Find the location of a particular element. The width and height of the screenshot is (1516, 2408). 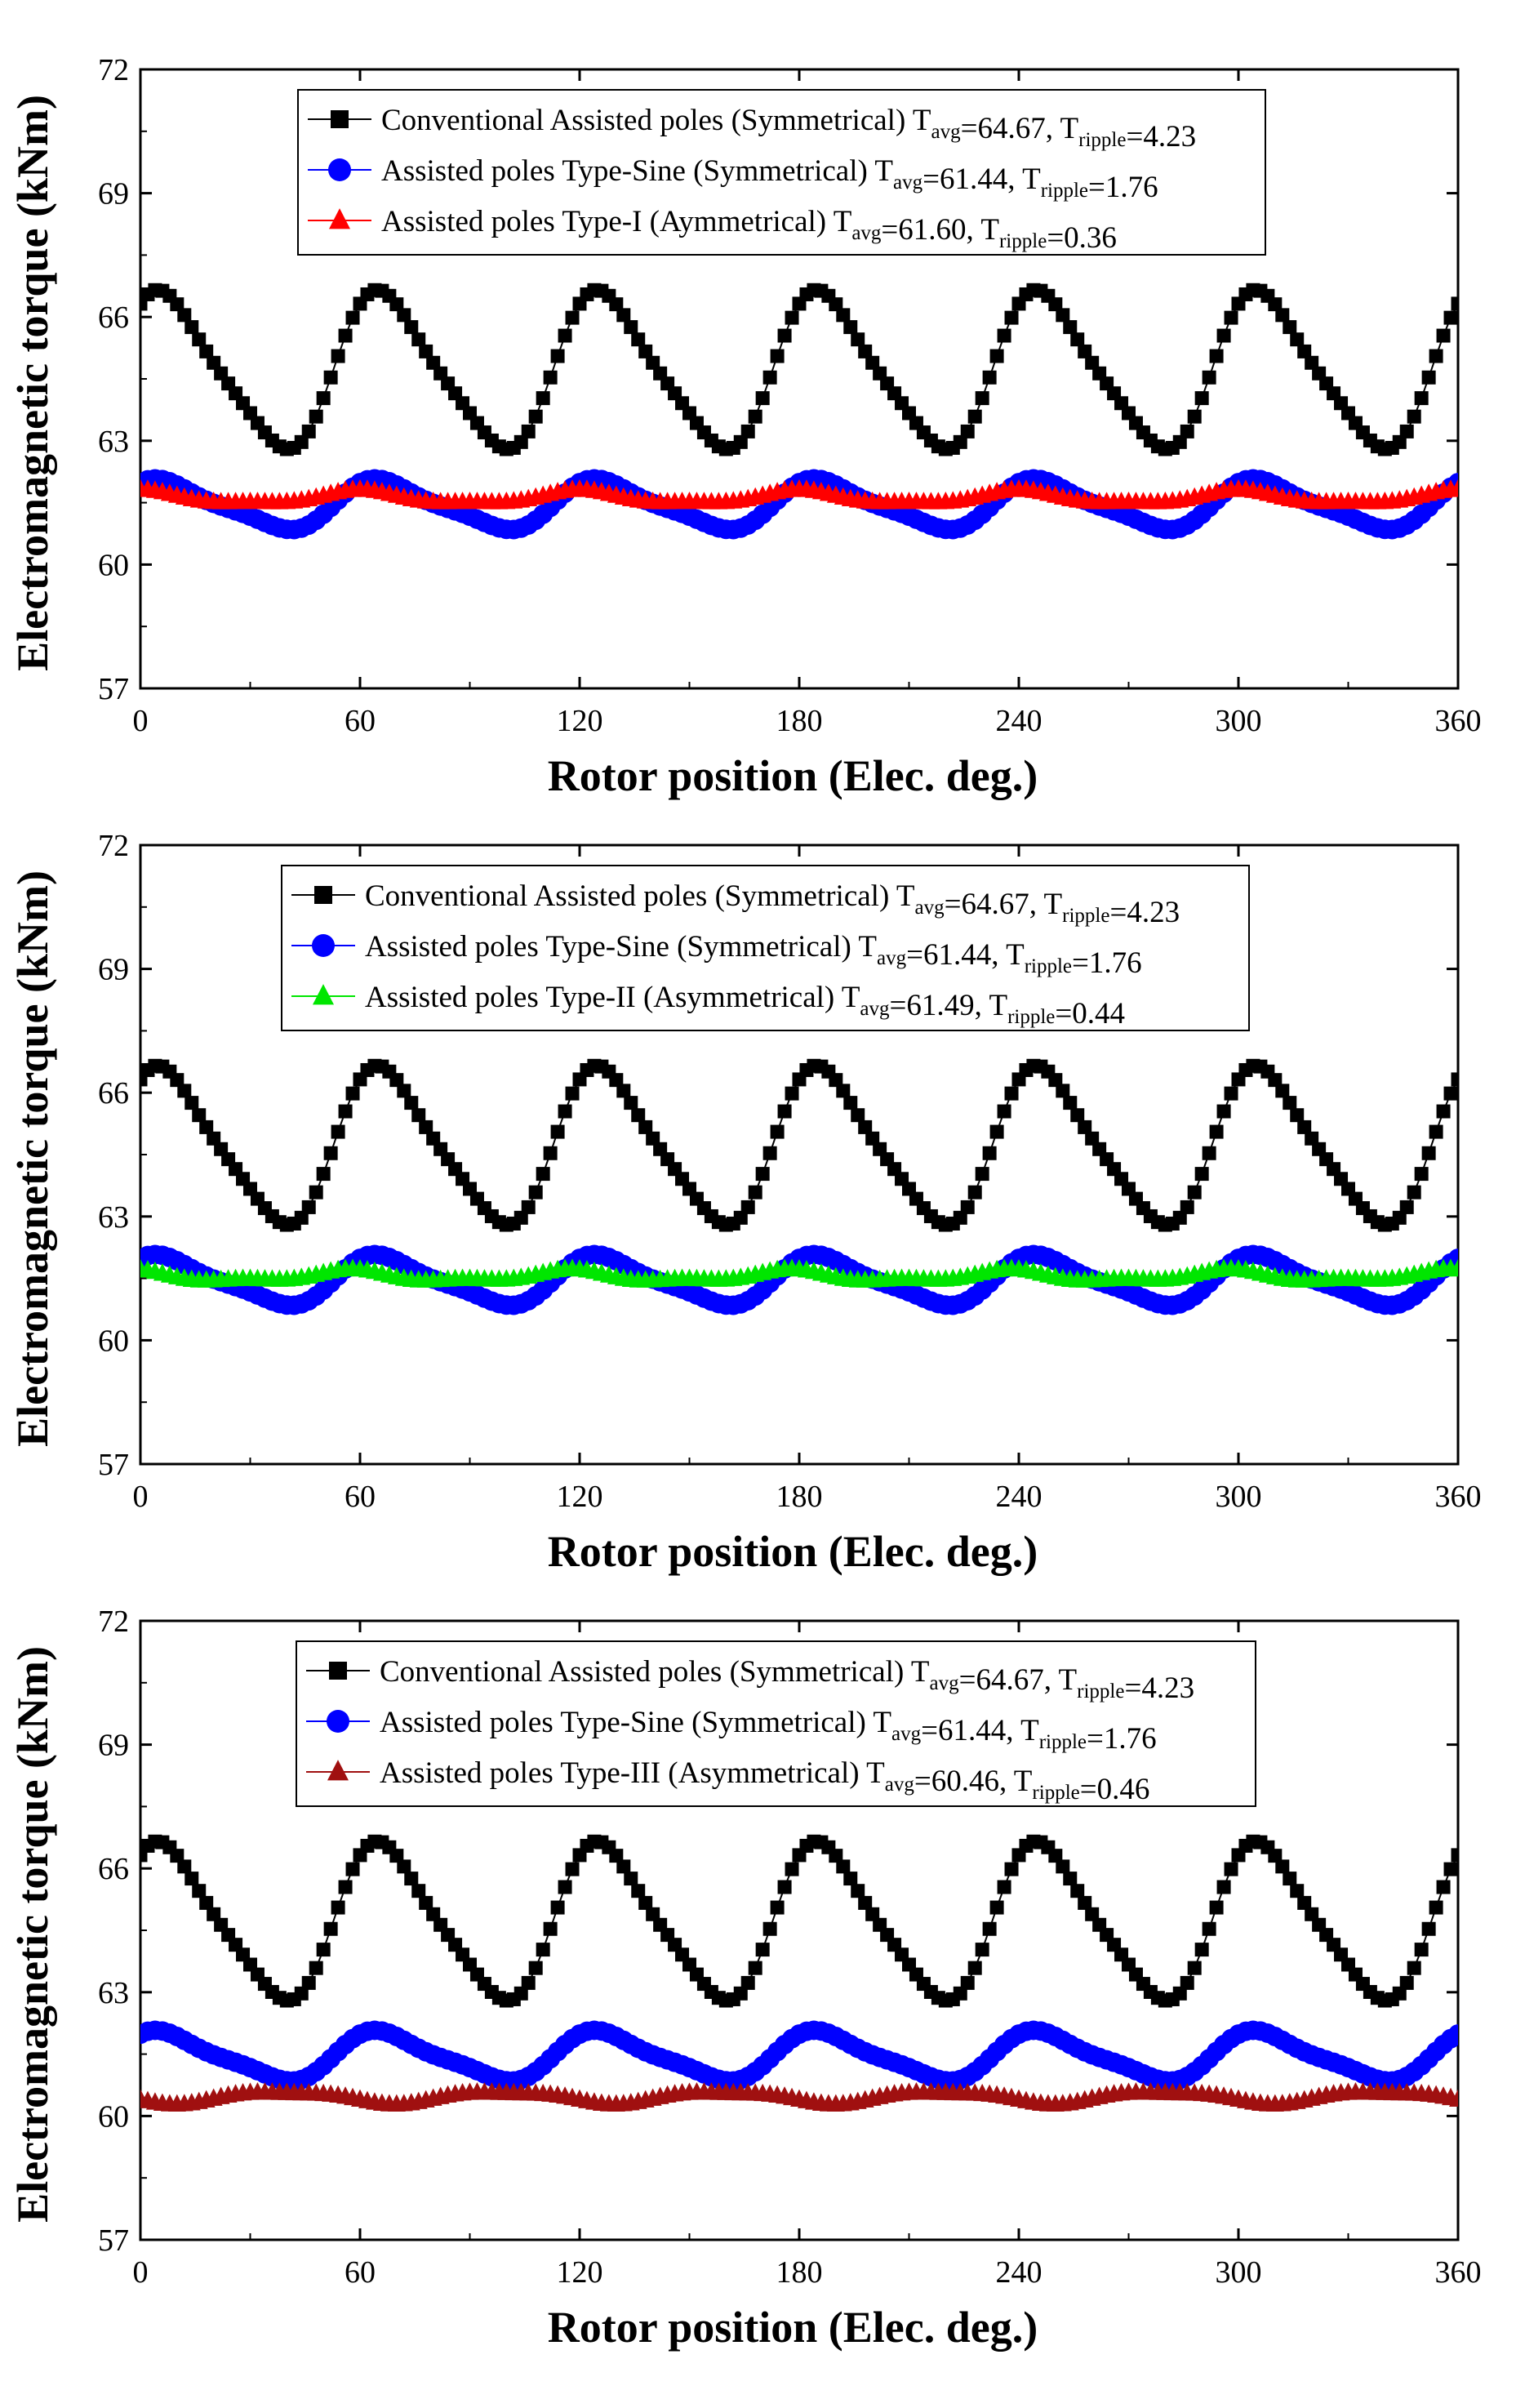

legend-text-part: =61.49, T is located at coordinates (949, 1005).